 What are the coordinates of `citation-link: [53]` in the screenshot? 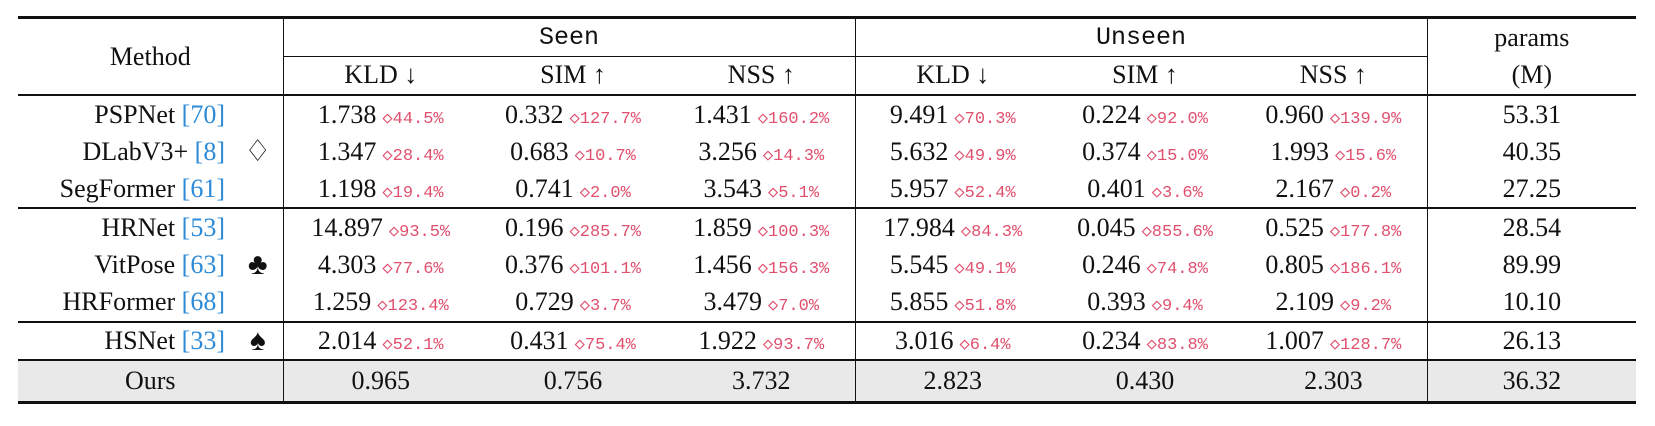 It's located at (203, 227).